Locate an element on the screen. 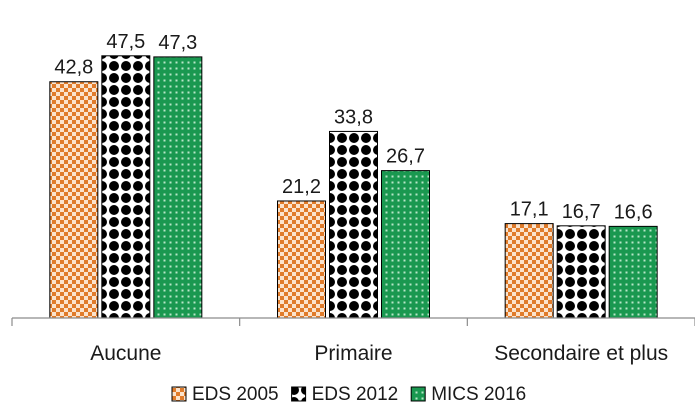 Image resolution: width=695 pixels, height=412 pixels. legend-label-eds-2005: EDS 2005 is located at coordinates (235, 394).